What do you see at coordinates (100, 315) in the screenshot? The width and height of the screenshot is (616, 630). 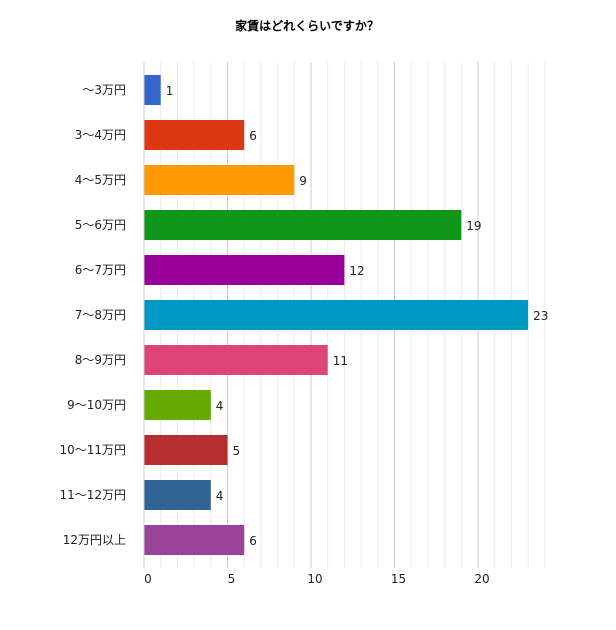 I see `category-label: 7～8万円` at bounding box center [100, 315].